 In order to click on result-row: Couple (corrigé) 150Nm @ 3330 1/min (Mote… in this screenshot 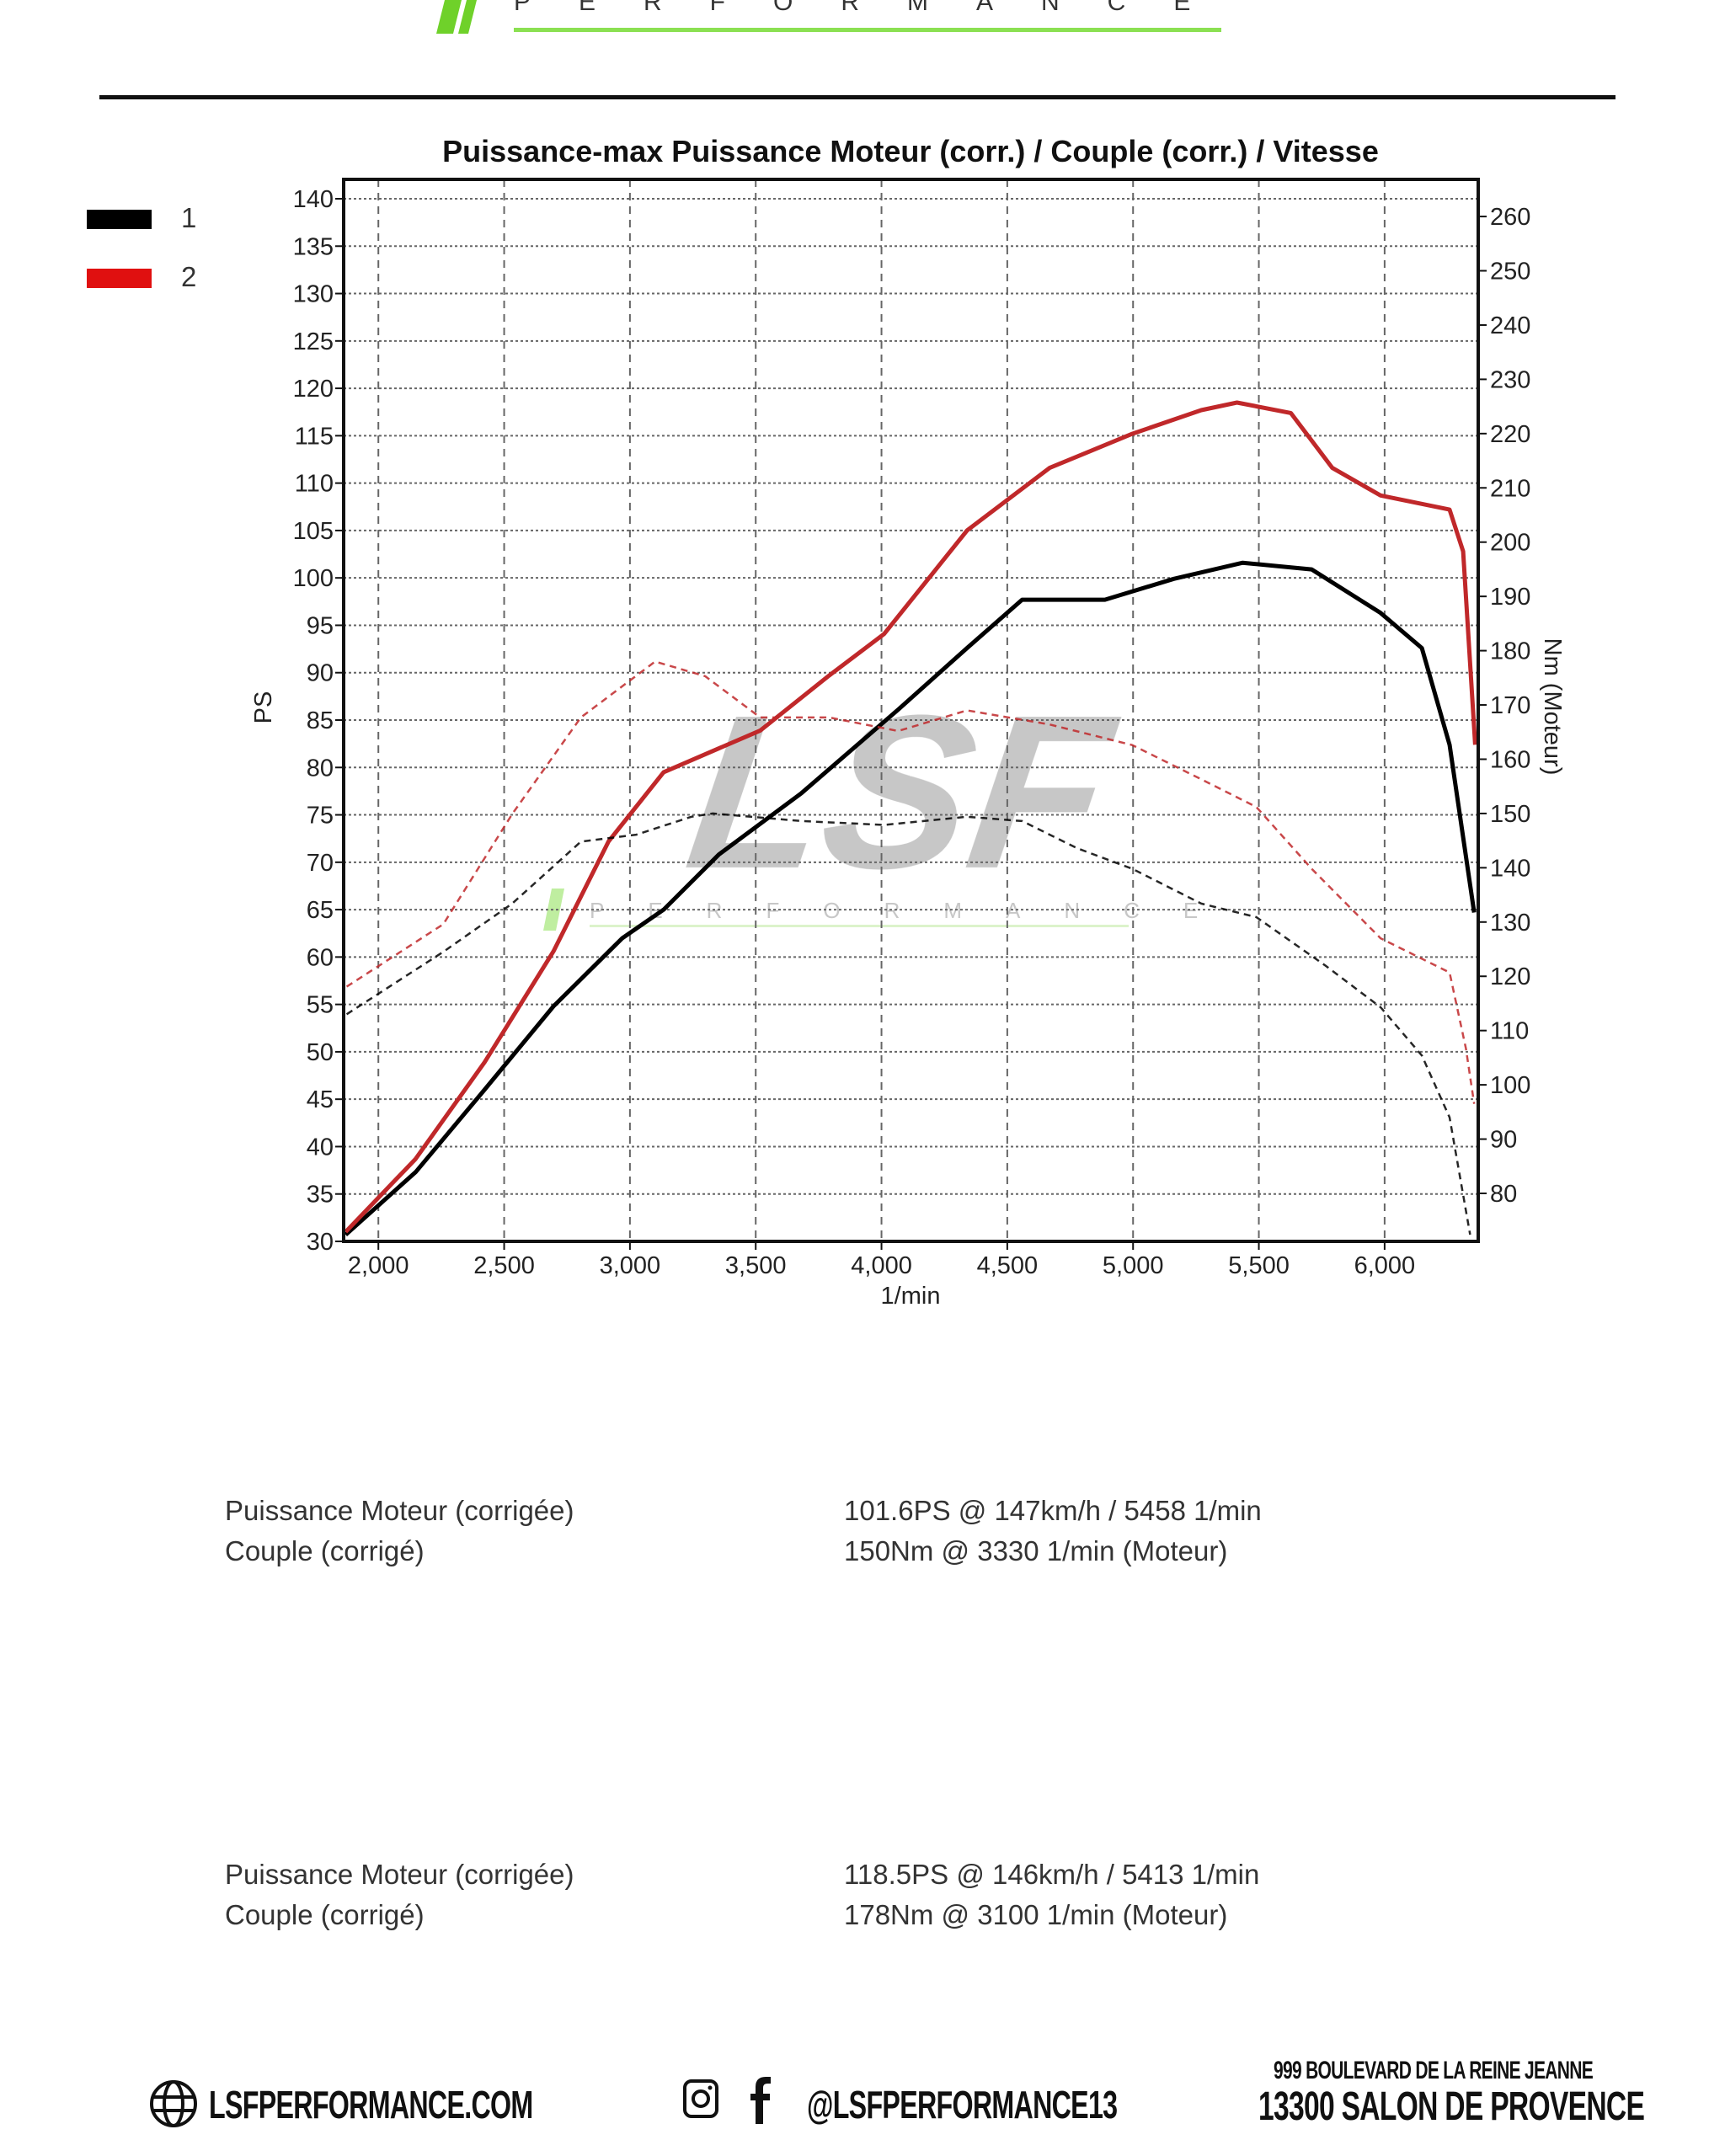, I will do `click(726, 1551)`.